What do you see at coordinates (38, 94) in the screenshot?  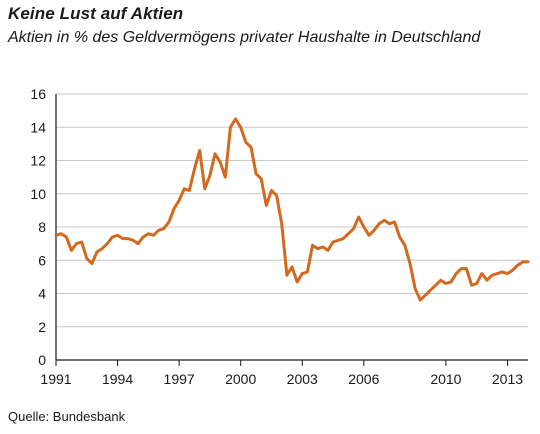 I see `y-tick-label-16: 16` at bounding box center [38, 94].